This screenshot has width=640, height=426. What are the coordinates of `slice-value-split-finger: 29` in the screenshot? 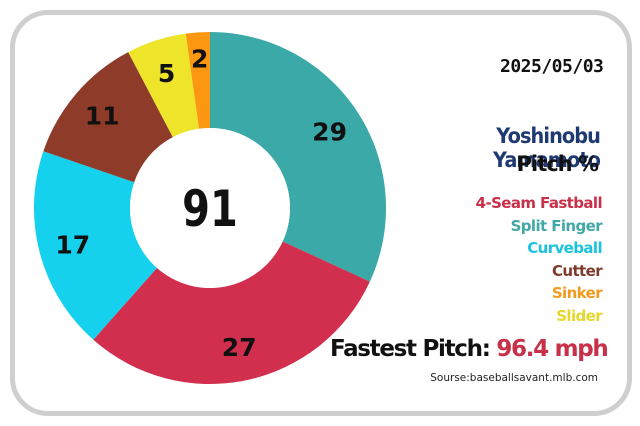 It's located at (329, 131).